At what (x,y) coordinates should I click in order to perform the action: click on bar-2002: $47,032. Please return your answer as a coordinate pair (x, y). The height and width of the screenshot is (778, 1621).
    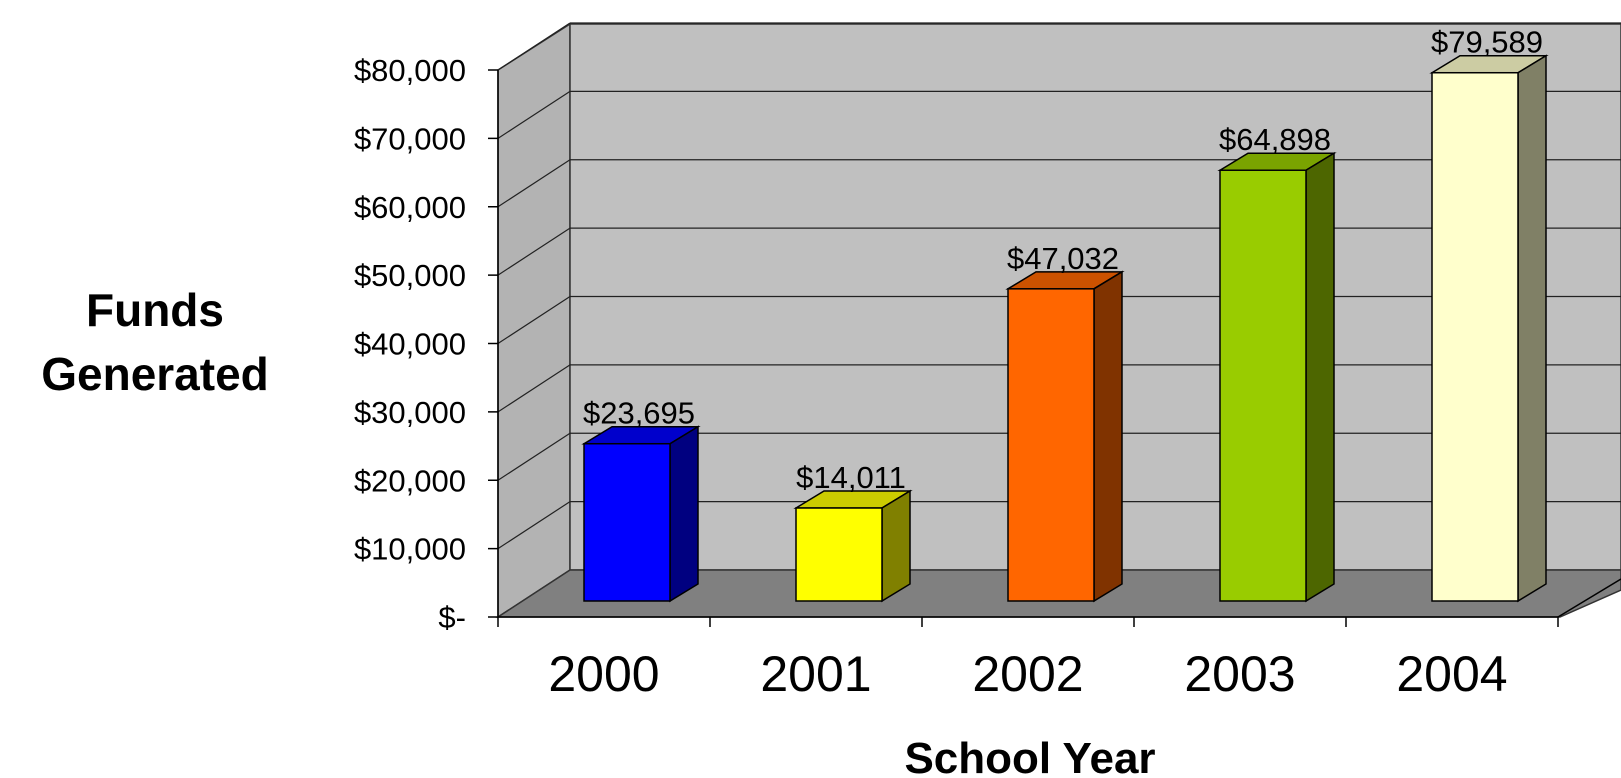
    Looking at the image, I should click on (1065, 422).